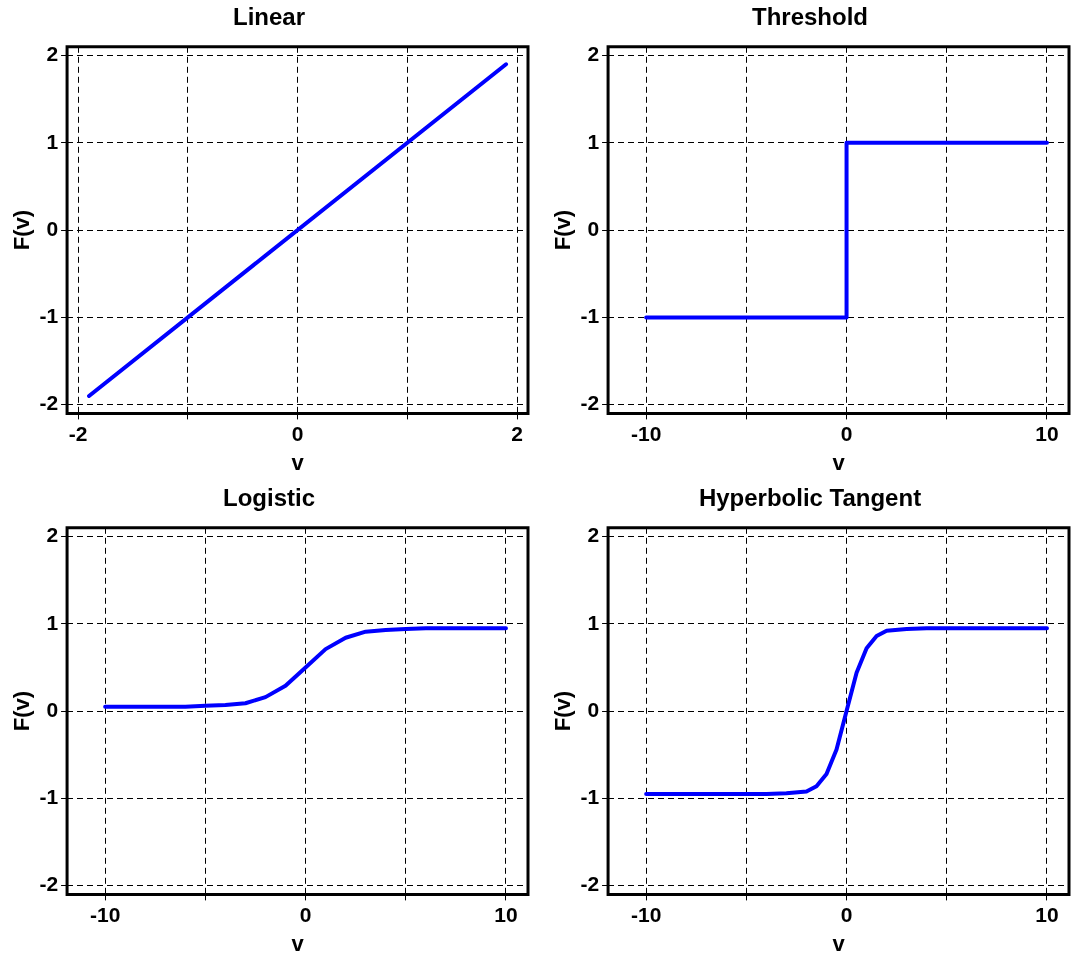 The width and height of the screenshot is (1081, 962). Describe the element at coordinates (78, 433) in the screenshot. I see `x-tick-label: -2` at that location.